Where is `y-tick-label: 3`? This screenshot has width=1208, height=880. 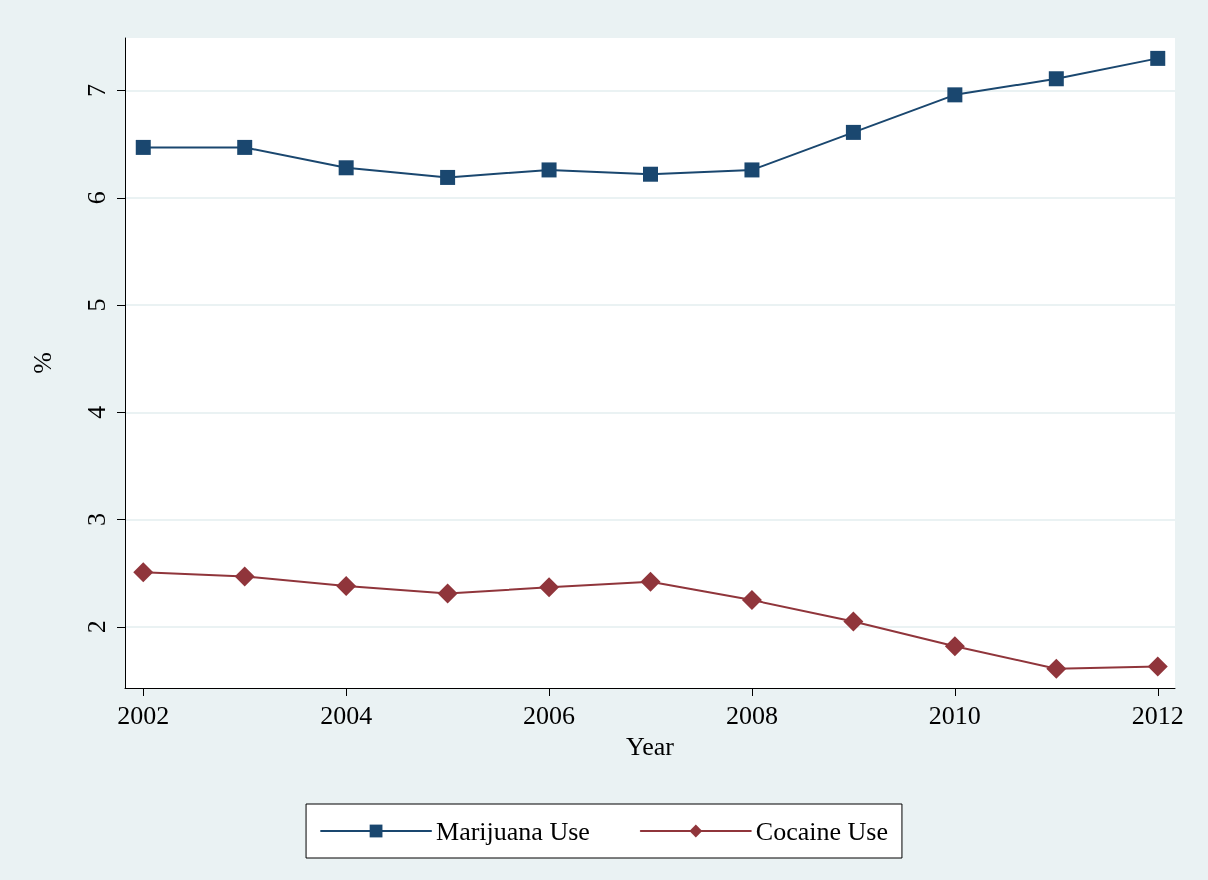
y-tick-label: 3 is located at coordinates (96, 520).